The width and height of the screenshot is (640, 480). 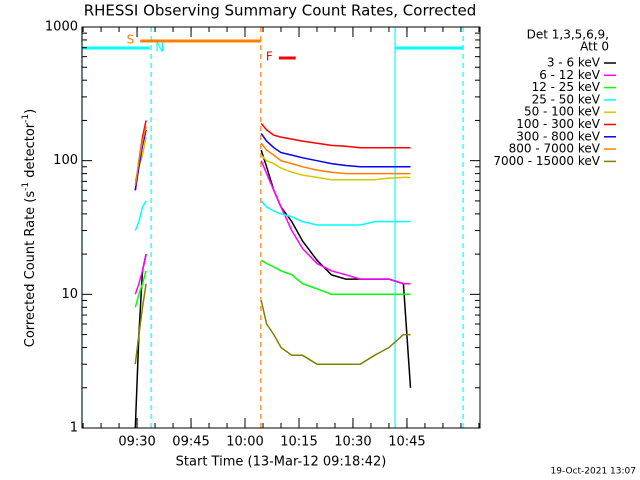 What do you see at coordinates (298, 442) in the screenshot?
I see `x-tick-label: 10:15` at bounding box center [298, 442].